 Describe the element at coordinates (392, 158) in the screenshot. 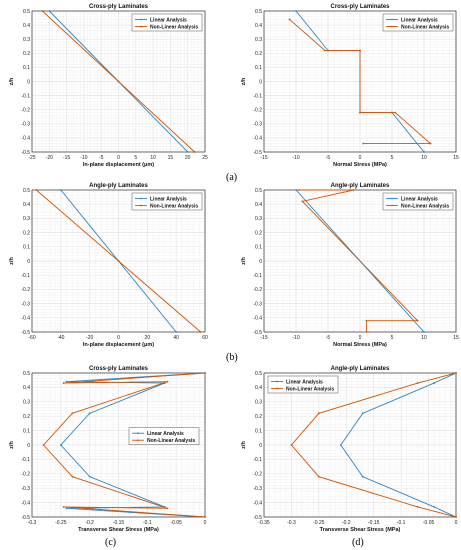

I see `x-tick-label: 5` at that location.